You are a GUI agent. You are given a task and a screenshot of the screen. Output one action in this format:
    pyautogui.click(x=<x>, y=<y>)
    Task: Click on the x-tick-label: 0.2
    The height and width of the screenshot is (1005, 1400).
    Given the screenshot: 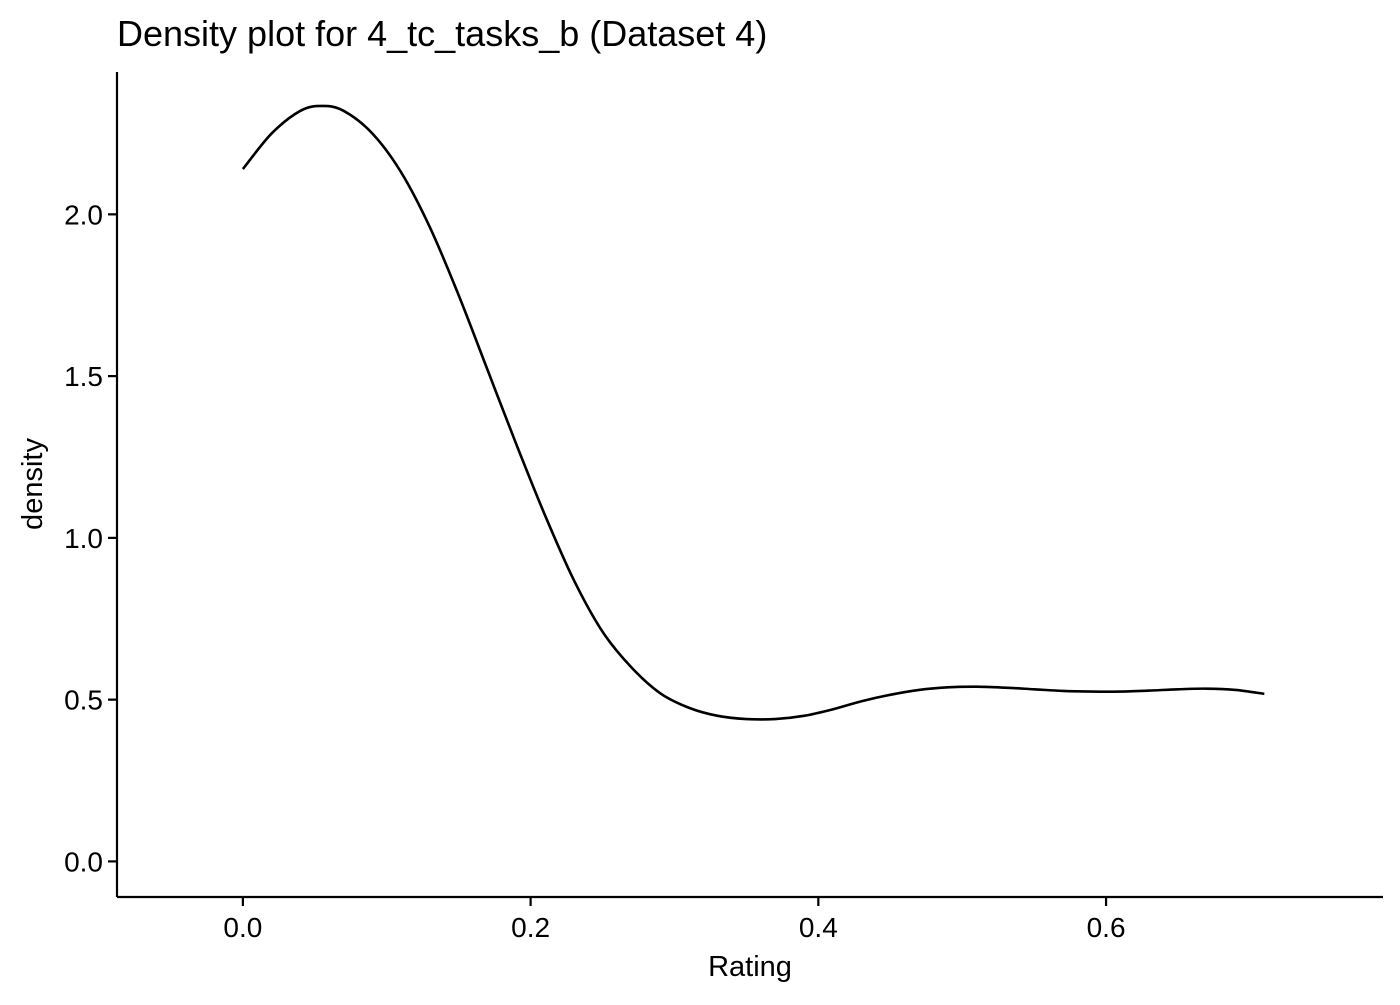 What is the action you would take?
    pyautogui.click(x=530, y=927)
    